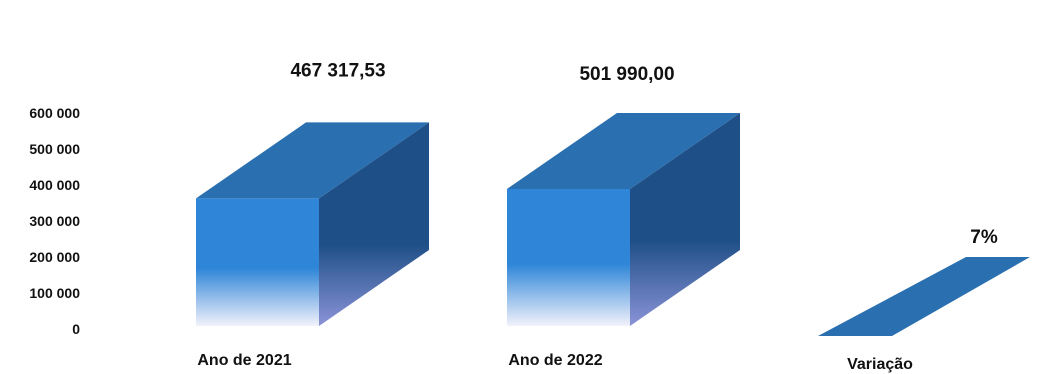 The height and width of the screenshot is (374, 1040). Describe the element at coordinates (244, 360) in the screenshot. I see `x-tick-label: Ano de 2021` at that location.